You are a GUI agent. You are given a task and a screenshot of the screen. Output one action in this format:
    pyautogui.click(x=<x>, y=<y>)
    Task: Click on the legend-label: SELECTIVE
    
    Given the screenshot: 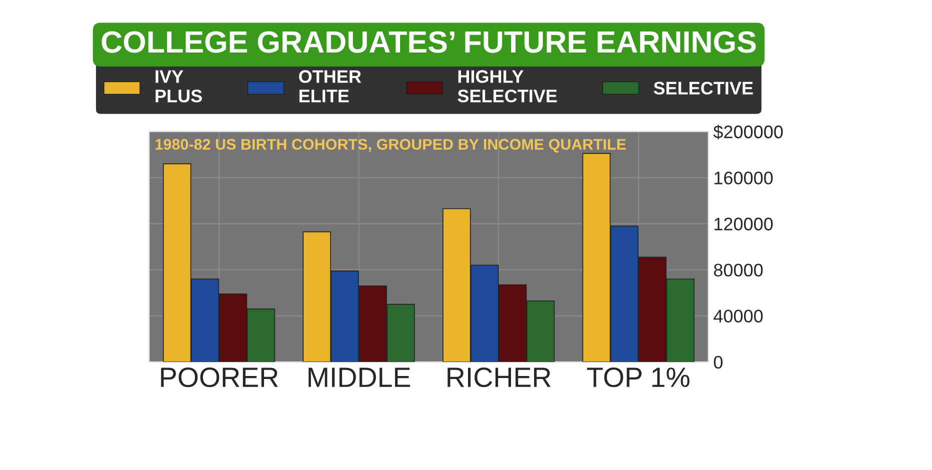 What is the action you would take?
    pyautogui.click(x=703, y=88)
    